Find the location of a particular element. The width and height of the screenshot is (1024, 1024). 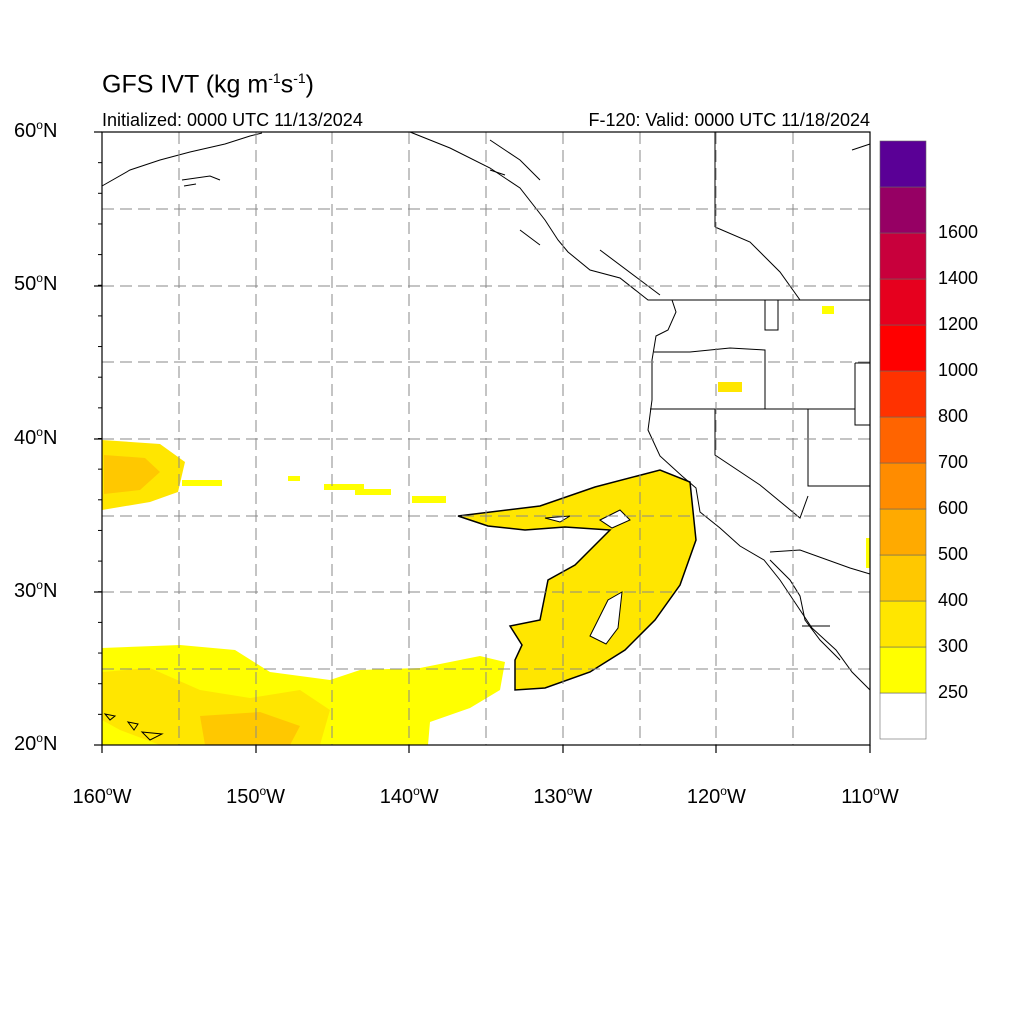

map-title: GFS IVT (kg m-1s-1) is located at coordinates (208, 84).